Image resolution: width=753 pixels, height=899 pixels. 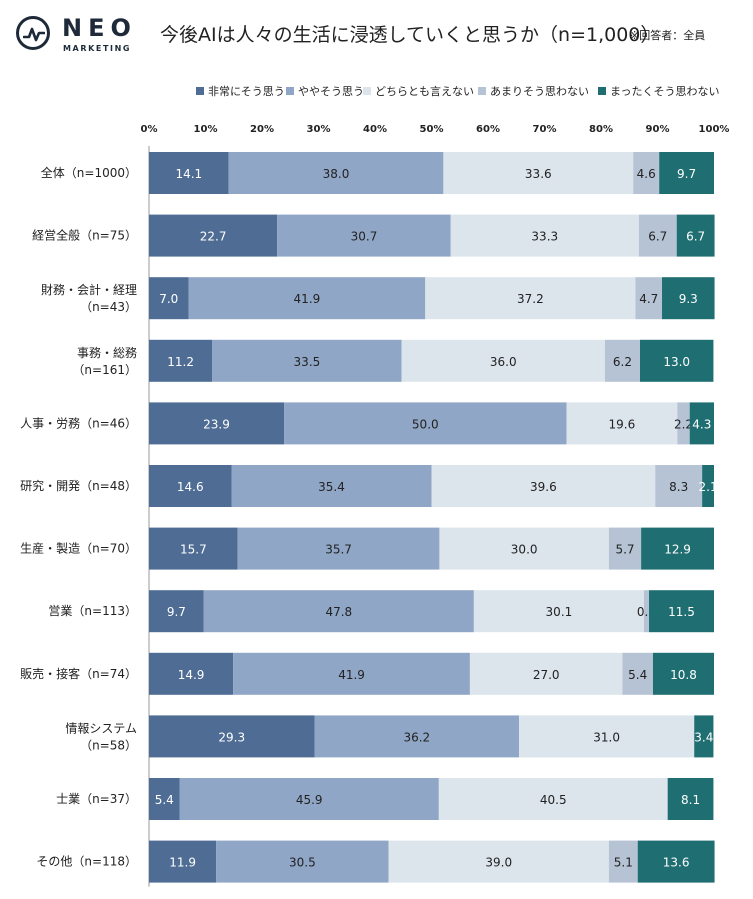 I want to click on data-label: 33.6, so click(x=538, y=174).